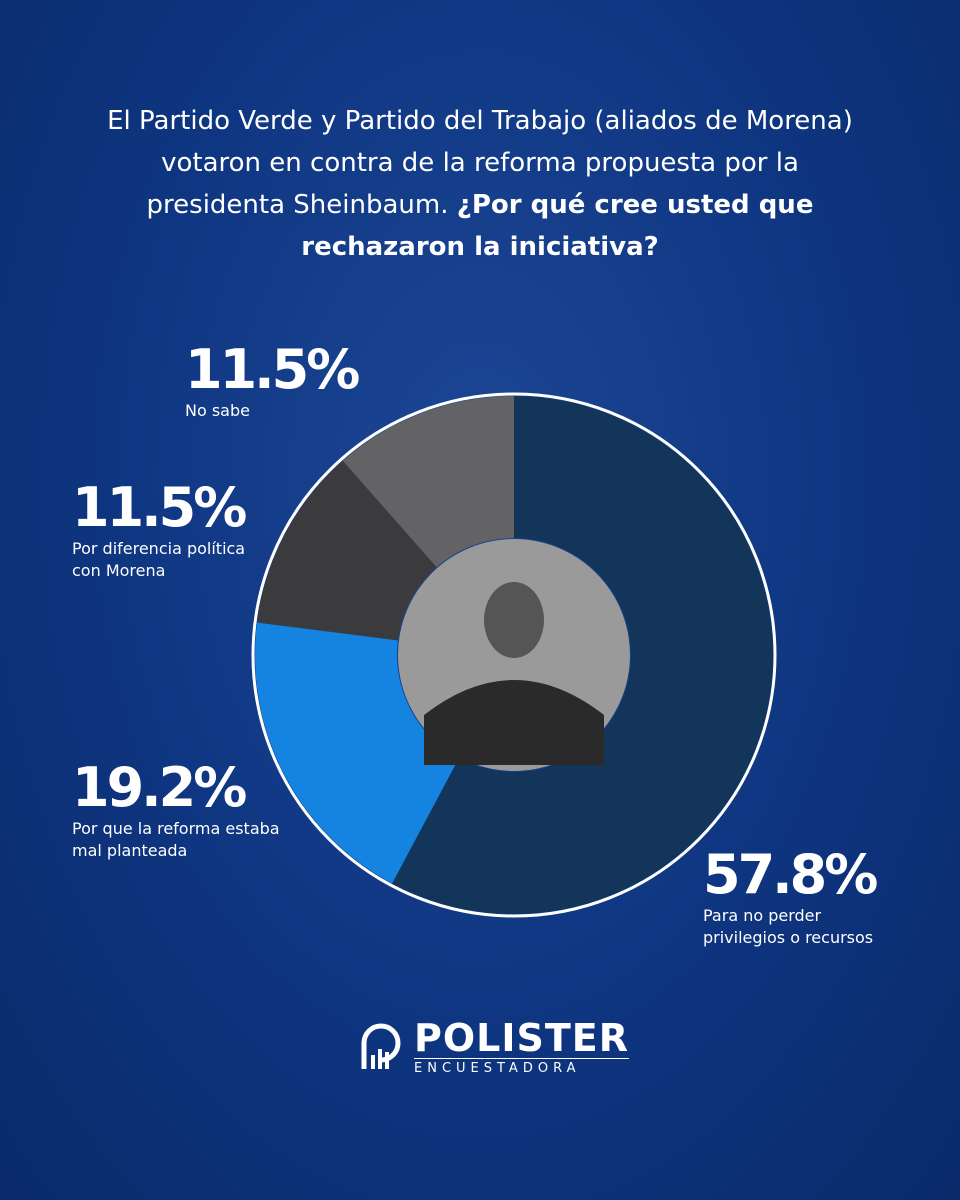 The height and width of the screenshot is (1200, 960). Describe the element at coordinates (381, 1046) in the screenshot. I see `logo-icon` at that location.